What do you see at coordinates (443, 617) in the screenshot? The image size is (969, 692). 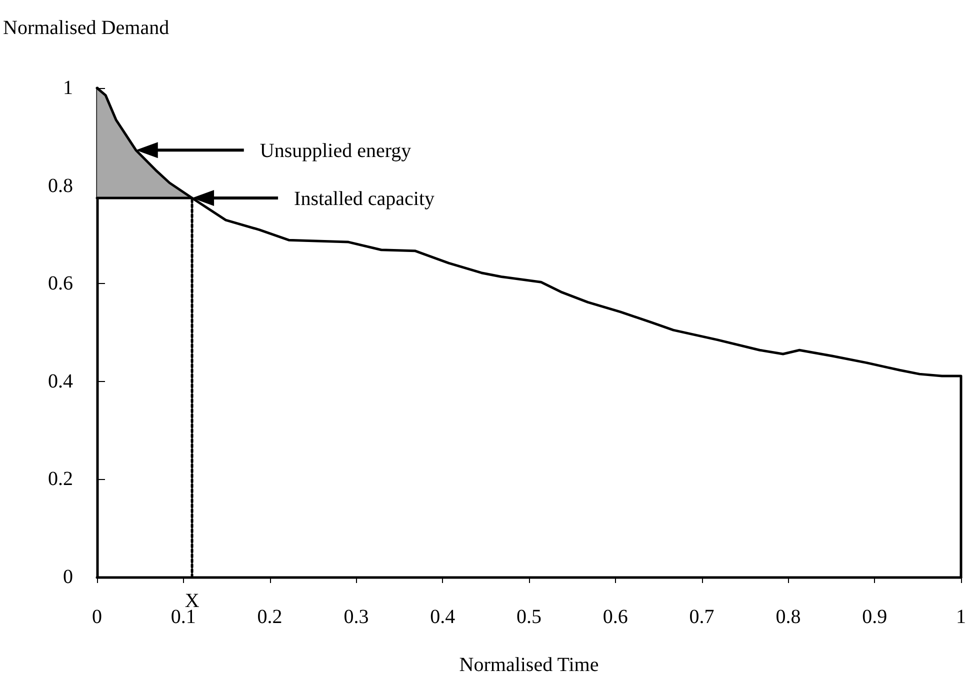 I see `x-tick-label: 0.4` at bounding box center [443, 617].